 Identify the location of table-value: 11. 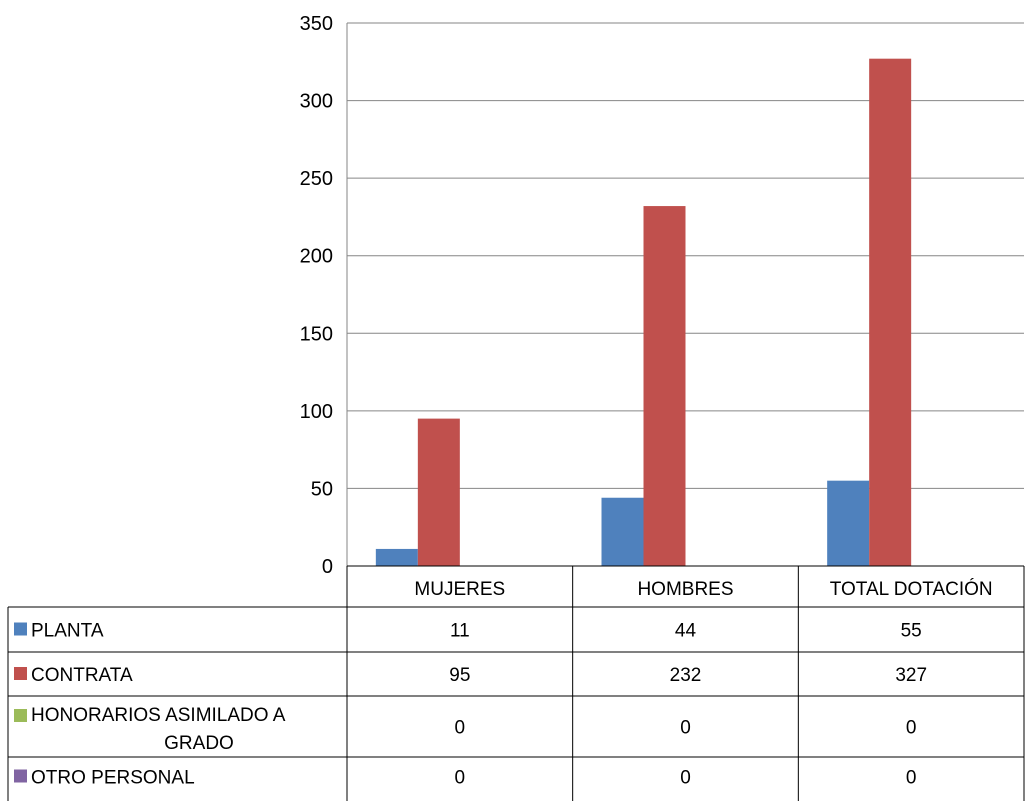
(460, 631).